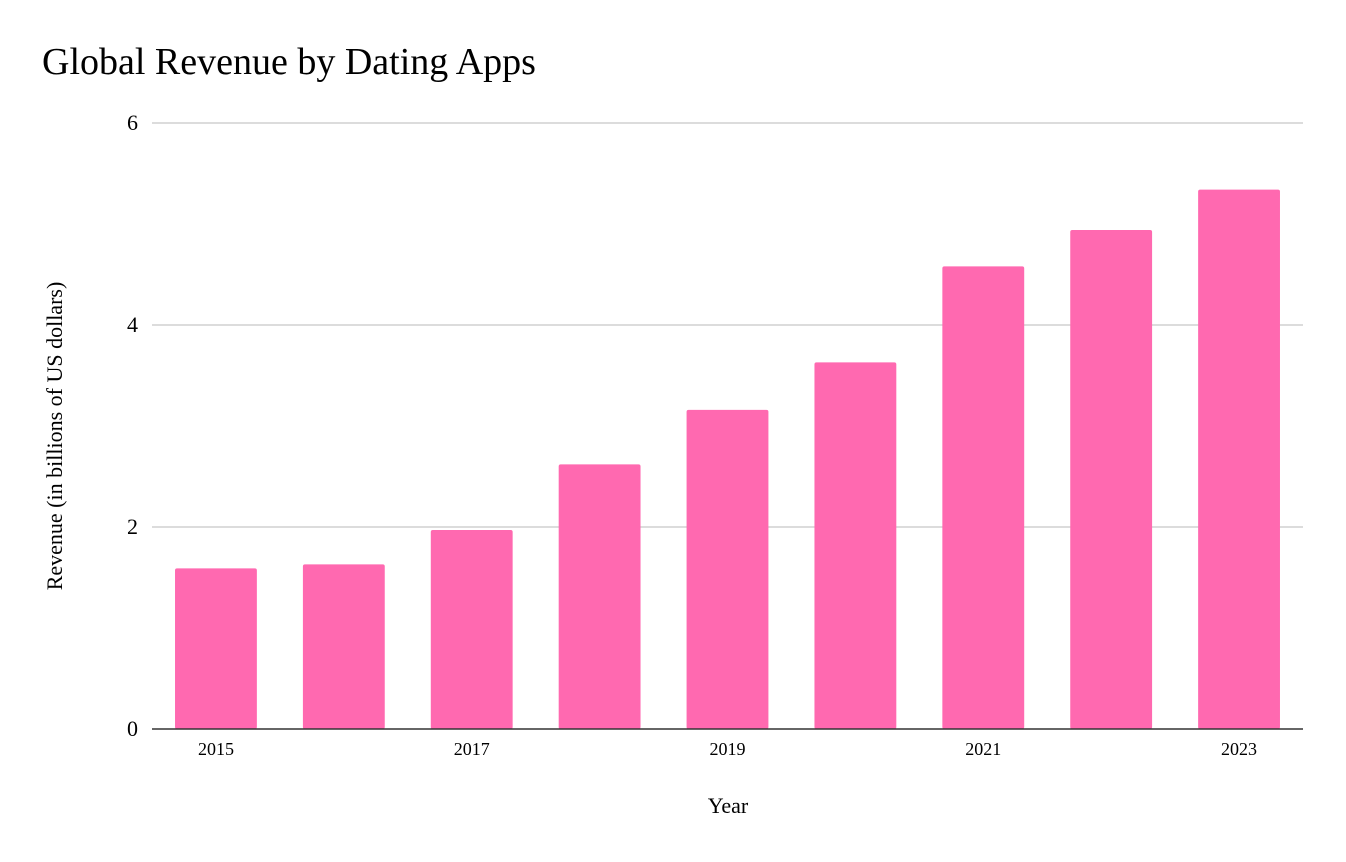 This screenshot has height=862, width=1346. I want to click on bar-2017, so click(471, 629).